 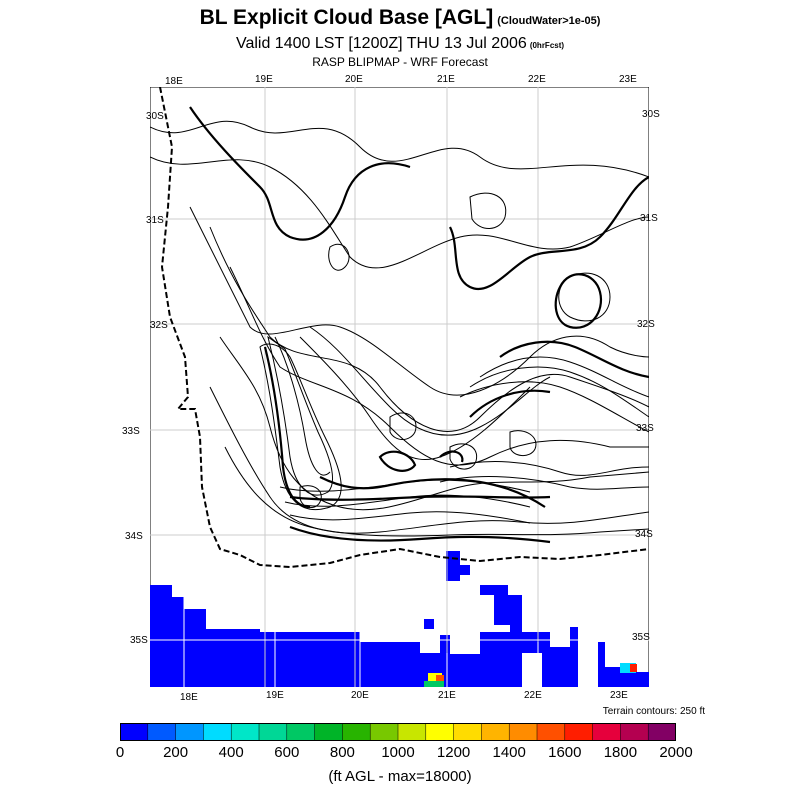 What do you see at coordinates (653, 711) in the screenshot?
I see `terrain-note: Terrain contours: 250 ft` at bounding box center [653, 711].